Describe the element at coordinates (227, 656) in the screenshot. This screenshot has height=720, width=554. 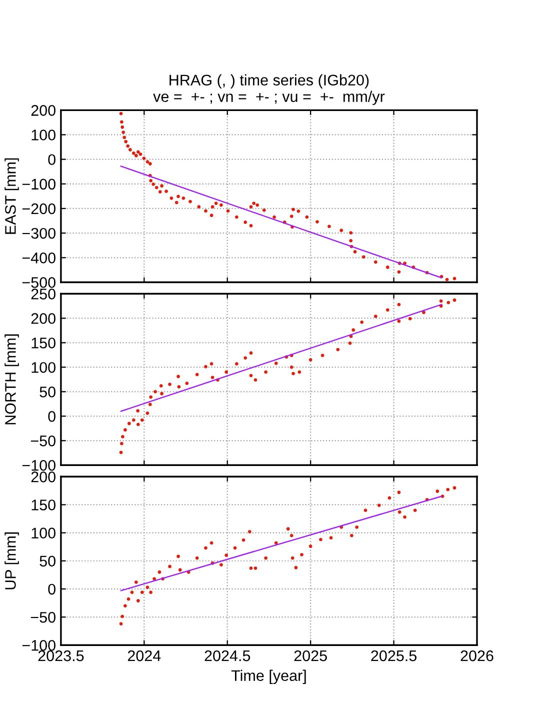
I see `x-tick-label: 2024.5` at that location.